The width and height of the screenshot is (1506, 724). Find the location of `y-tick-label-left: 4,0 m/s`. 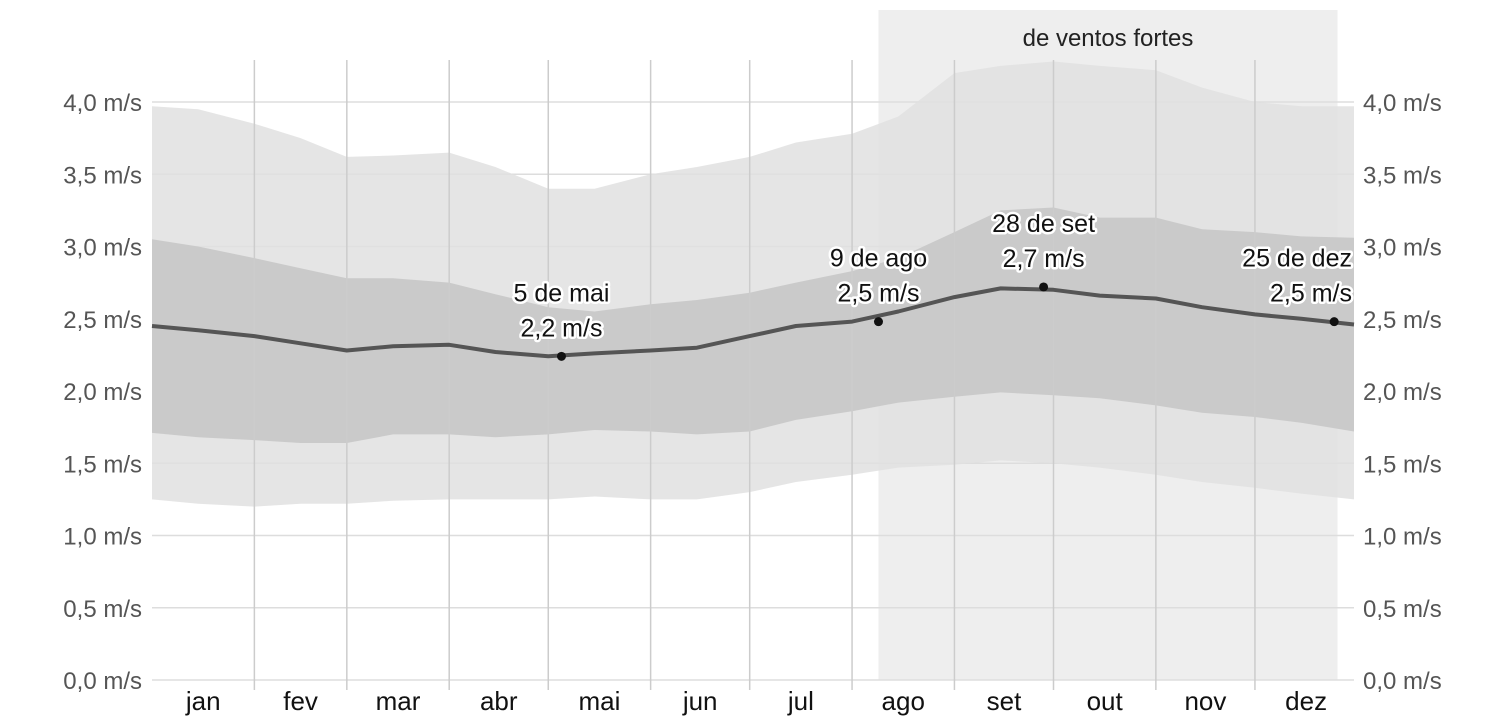

y-tick-label-left: 4,0 m/s is located at coordinates (102, 103).